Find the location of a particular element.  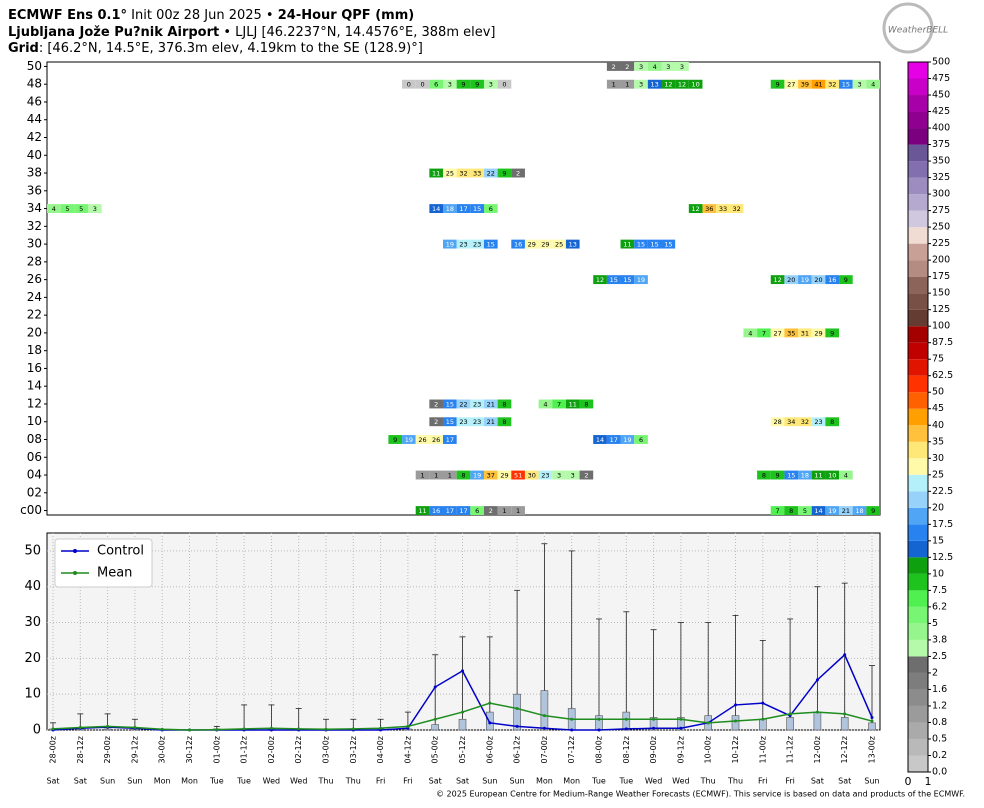

y-tick-label: 28 is located at coordinates (34, 261).